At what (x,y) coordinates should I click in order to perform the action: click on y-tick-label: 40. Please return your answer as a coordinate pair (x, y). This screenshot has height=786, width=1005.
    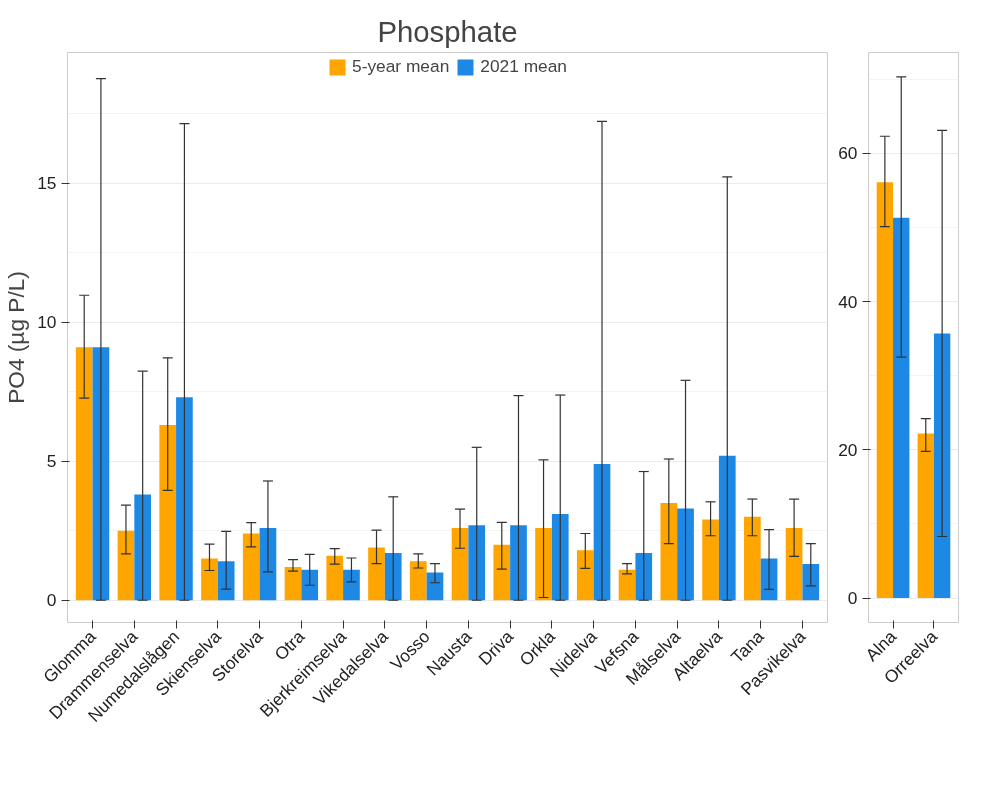
    Looking at the image, I should click on (848, 301).